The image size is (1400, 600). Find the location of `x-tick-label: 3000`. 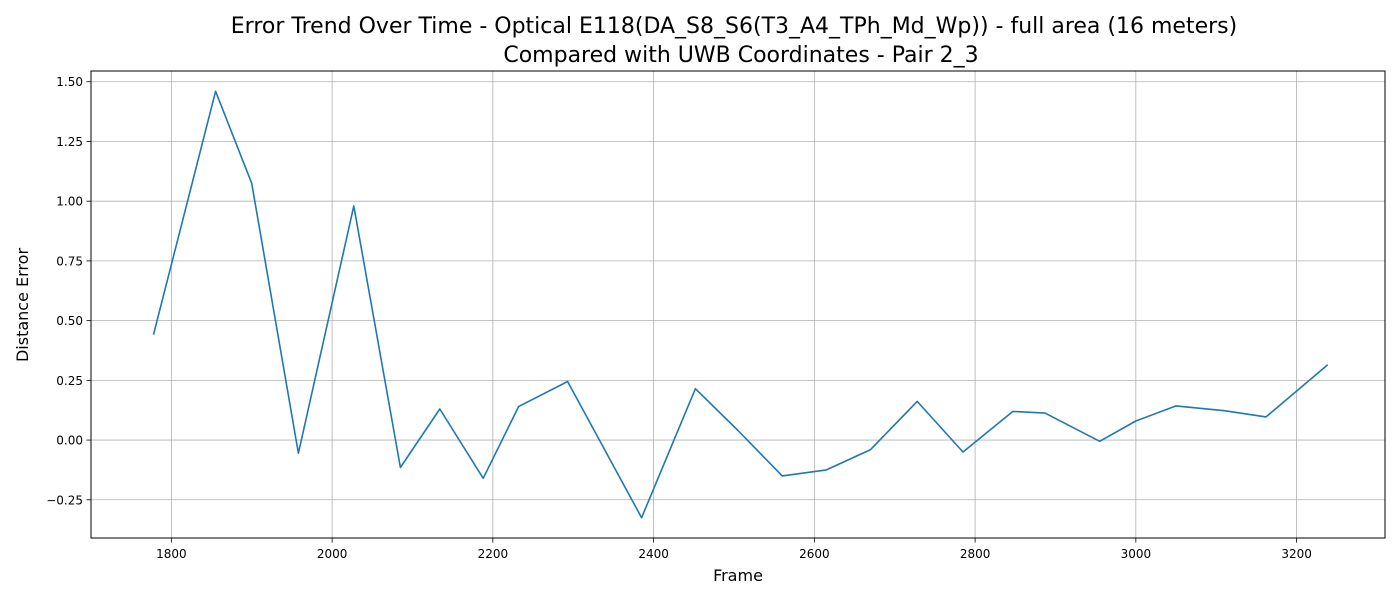

x-tick-label: 3000 is located at coordinates (1136, 554).